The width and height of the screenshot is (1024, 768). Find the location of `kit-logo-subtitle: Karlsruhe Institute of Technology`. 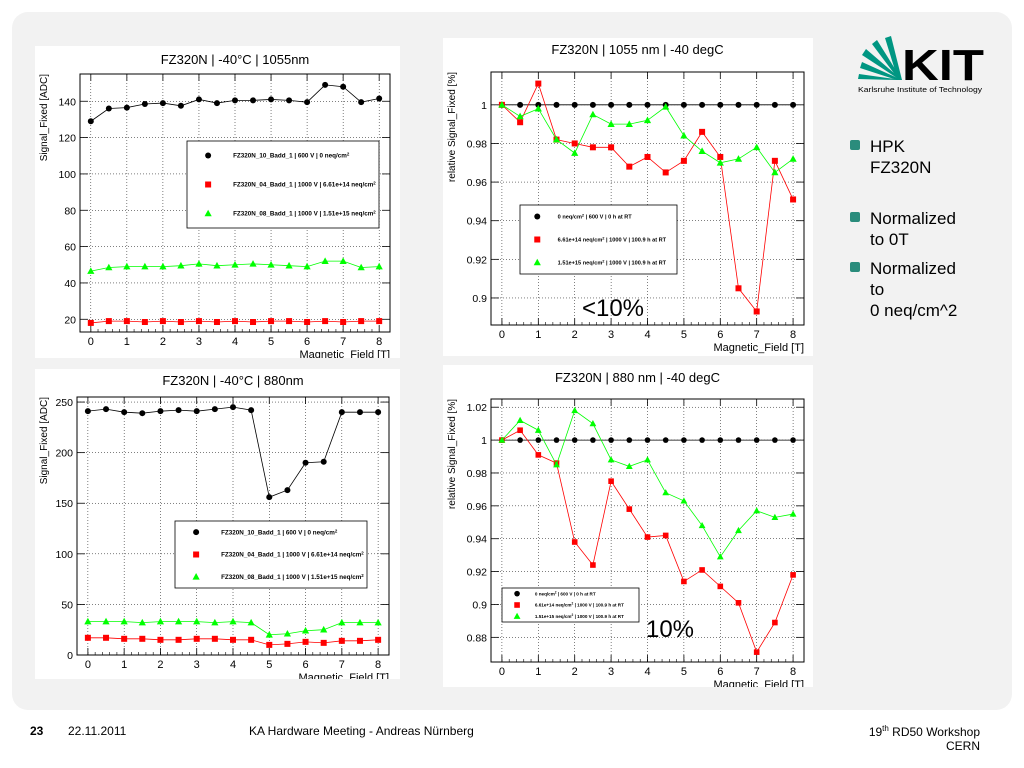

kit-logo-subtitle: Karlsruhe Institute of Technology is located at coordinates (920, 89).